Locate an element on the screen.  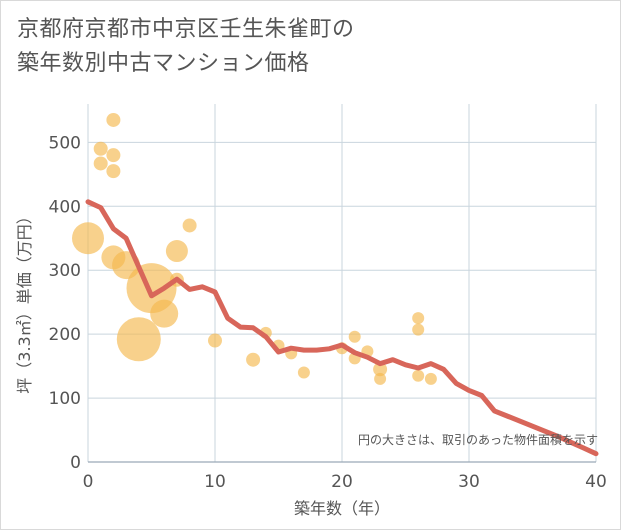
x-tick-label: 30 is located at coordinates (469, 482).